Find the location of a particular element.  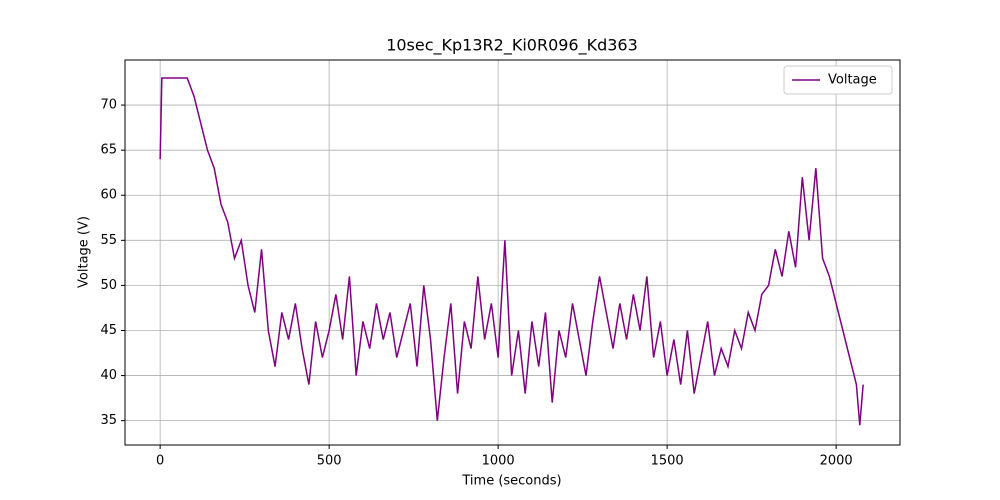

chart-title: 10sec_Kp13R2_Ki0R096_Kd363 is located at coordinates (512, 46).